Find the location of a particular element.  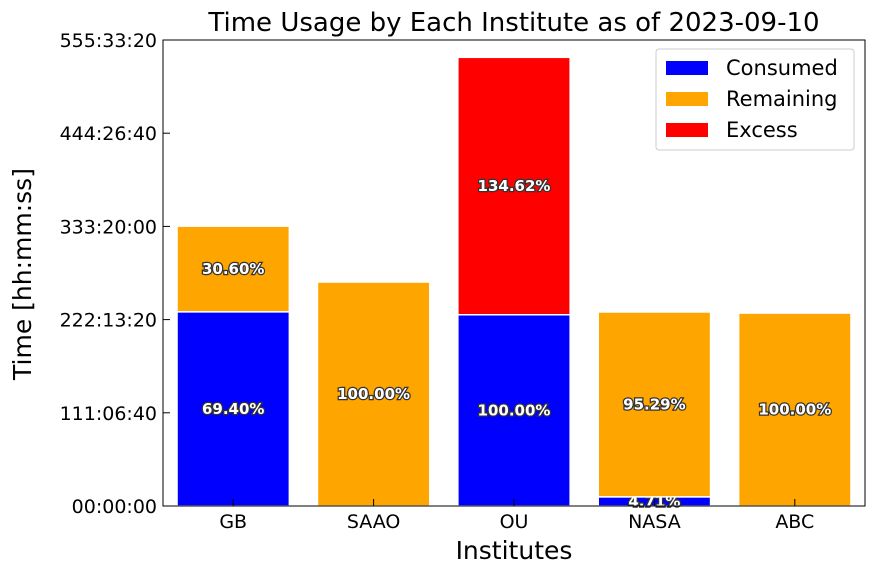

bar-excess-ou is located at coordinates (514, 186).